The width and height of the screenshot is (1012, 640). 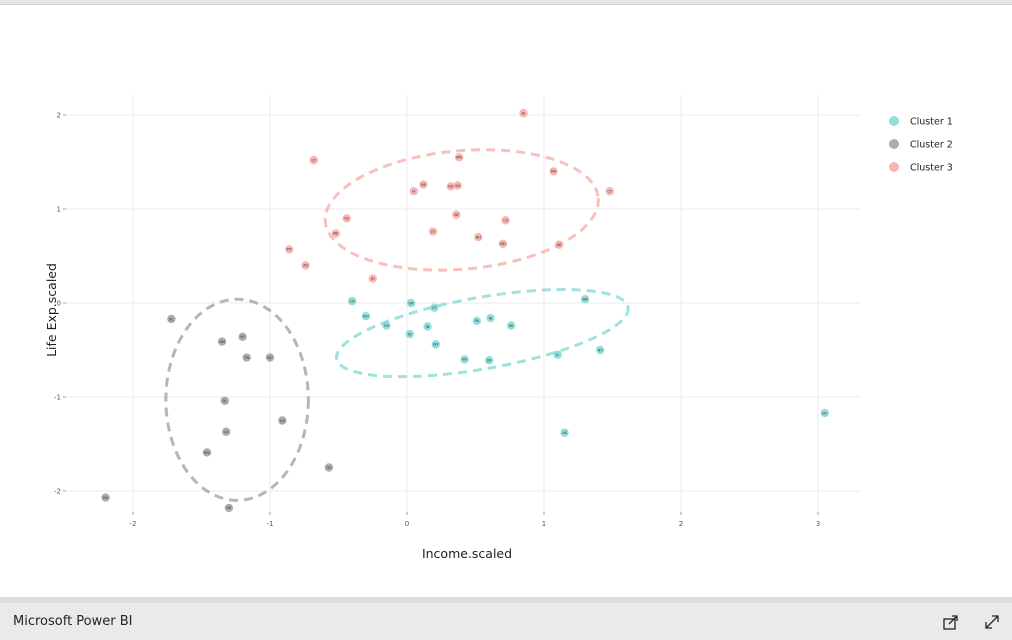 I want to click on point-label: NC, so click(x=270, y=358).